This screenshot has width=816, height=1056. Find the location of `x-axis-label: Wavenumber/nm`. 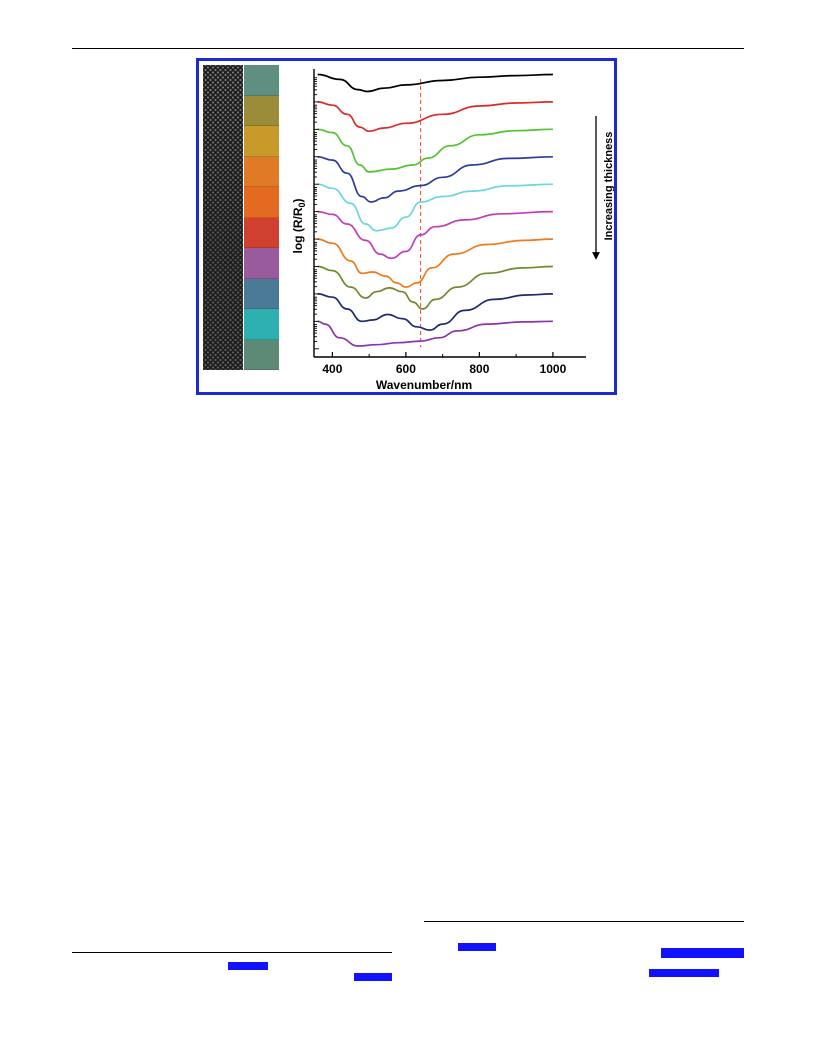

x-axis-label: Wavenumber/nm is located at coordinates (424, 385).